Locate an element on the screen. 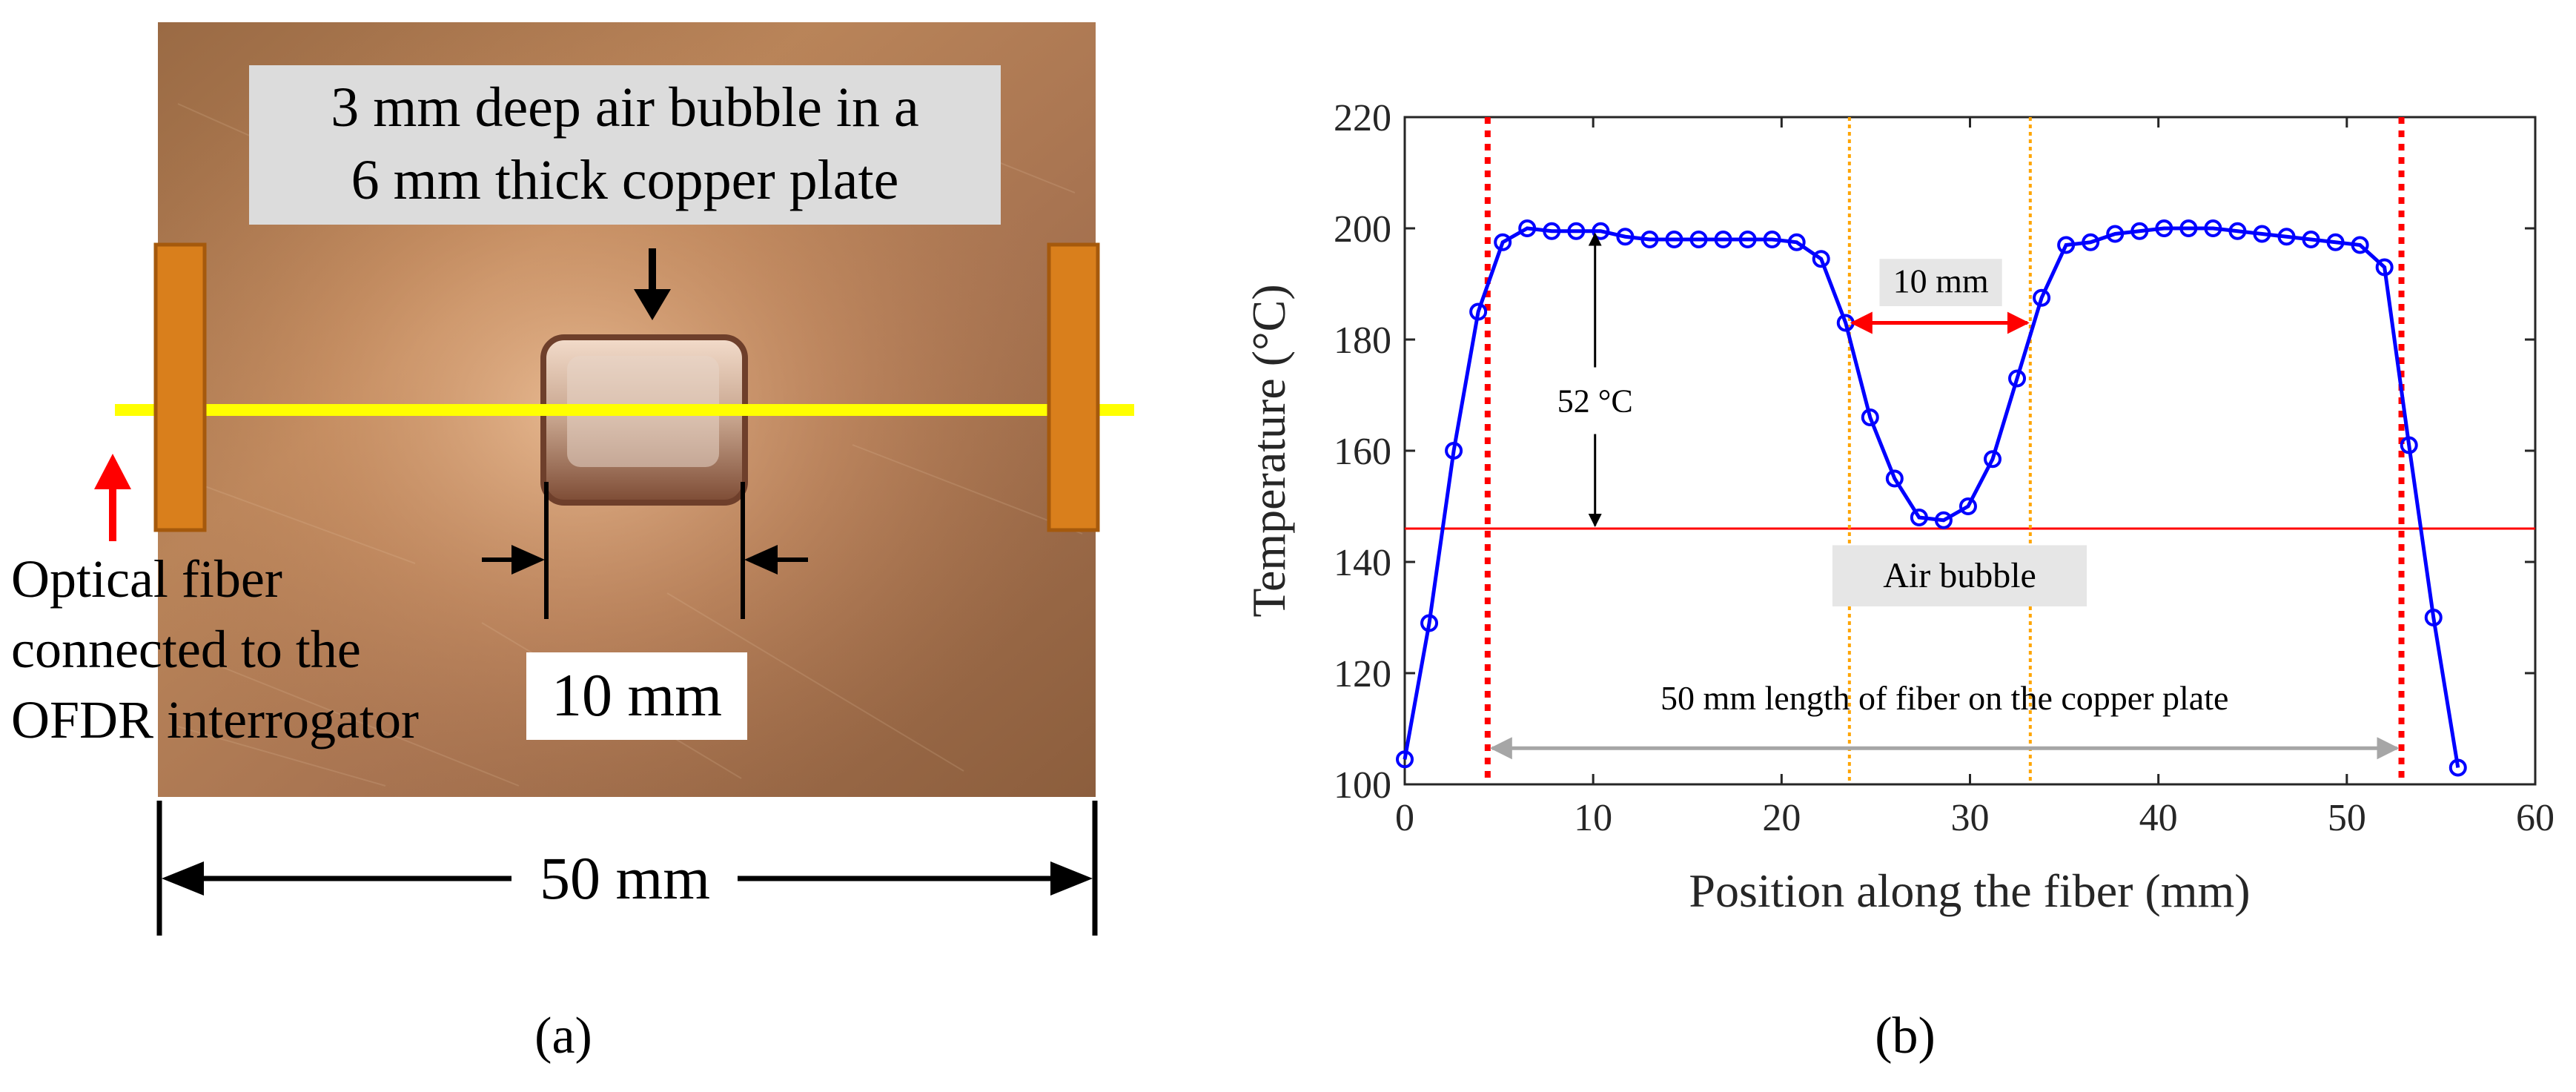 This screenshot has height=1092, width=2576. bubble-width-dimension is located at coordinates (645, 550).